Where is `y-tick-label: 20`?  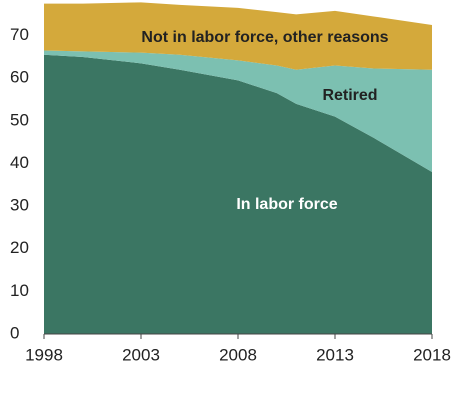 y-tick-label: 20 is located at coordinates (19, 247).